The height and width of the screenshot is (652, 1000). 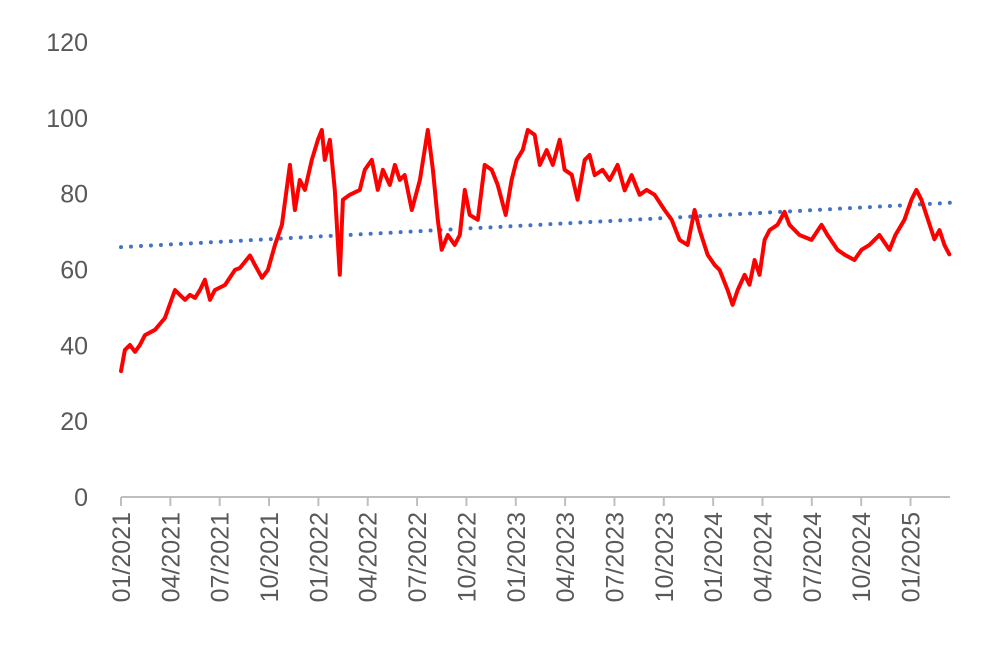 What do you see at coordinates (74, 422) in the screenshot?
I see `y-tick-label: 20` at bounding box center [74, 422].